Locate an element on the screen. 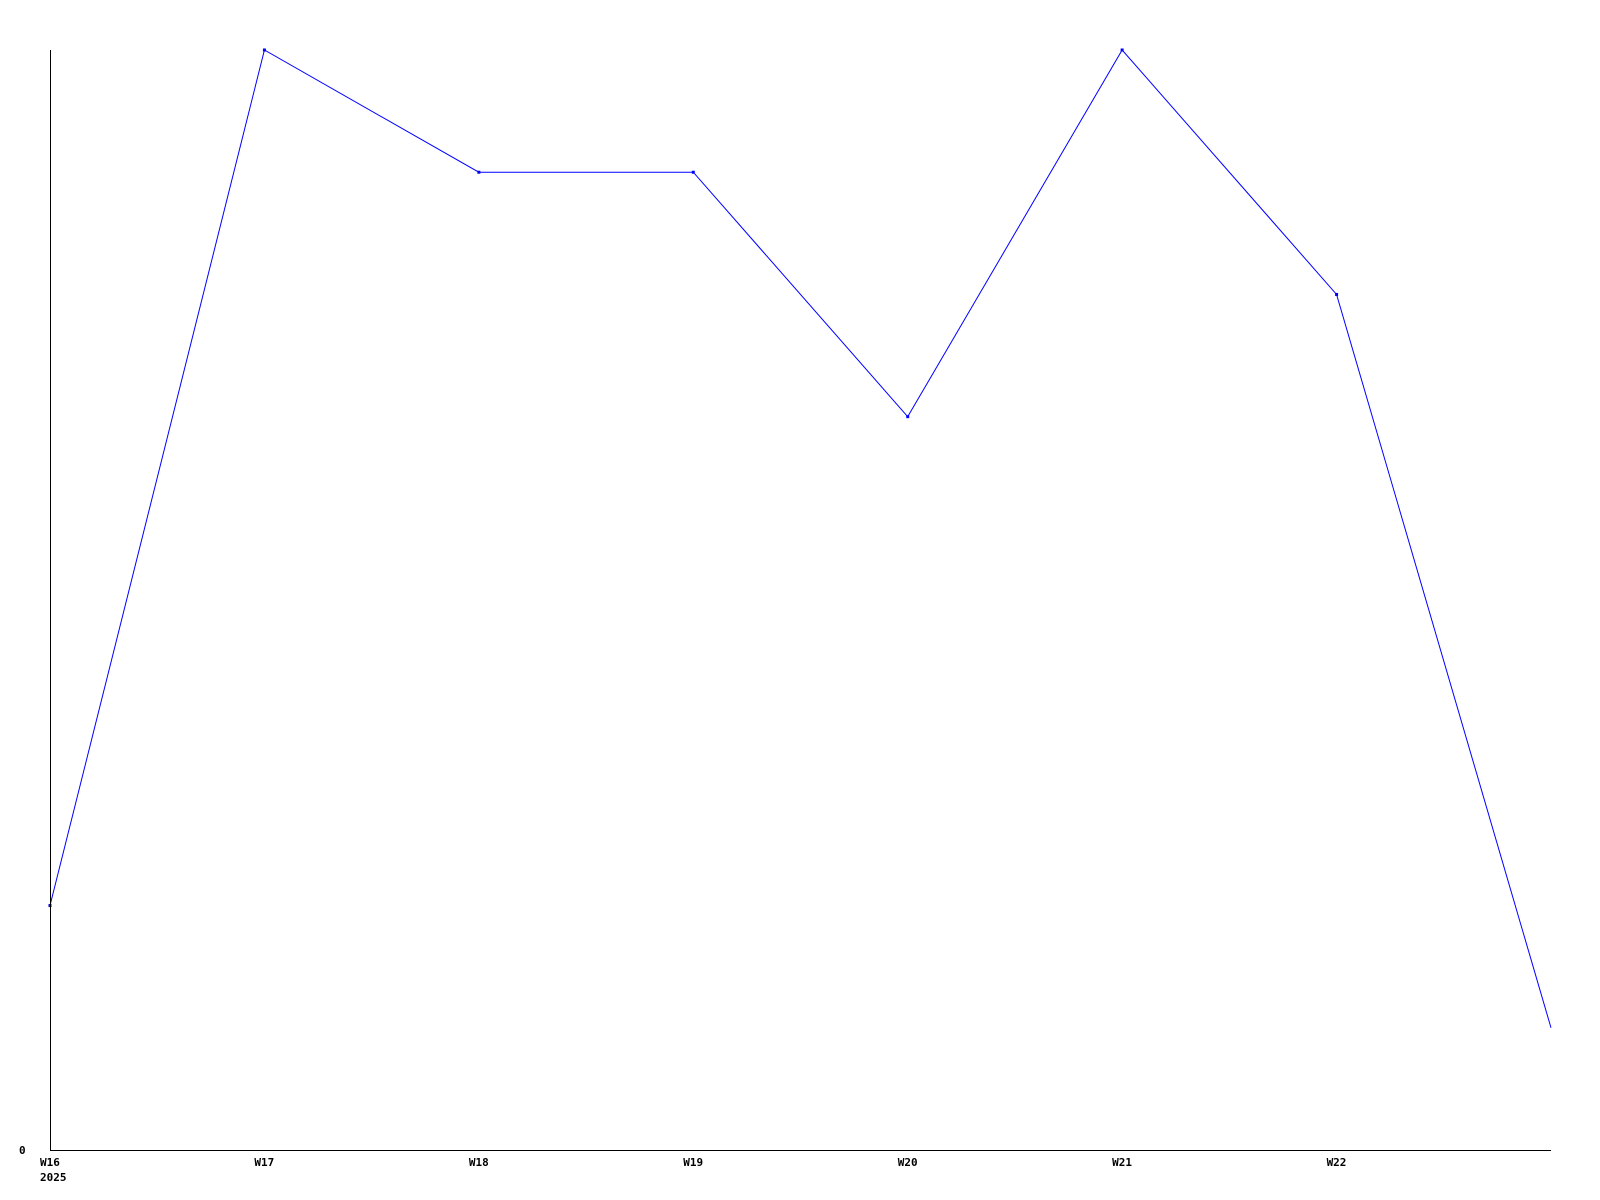 This screenshot has height=1200, width=1600. x-sub-label-year: 2025 is located at coordinates (53, 1177).